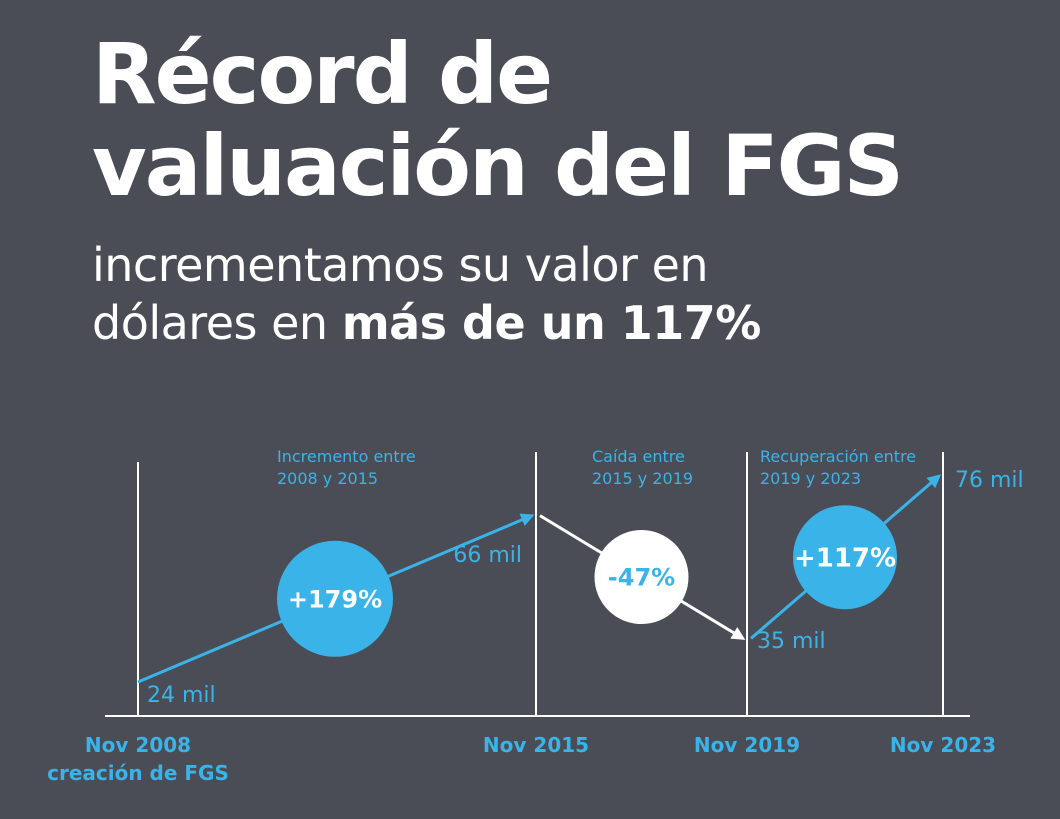  I want to click on x-tick-label-1: Nov 2015, so click(536, 745).